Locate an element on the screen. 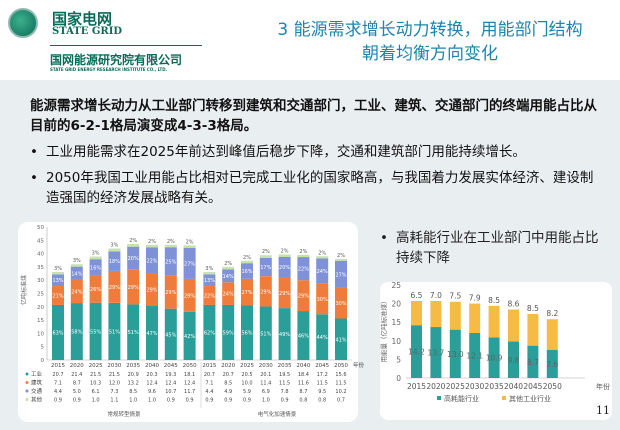 The image size is (620, 430). bar-value-label: 8.5 is located at coordinates (533, 308).